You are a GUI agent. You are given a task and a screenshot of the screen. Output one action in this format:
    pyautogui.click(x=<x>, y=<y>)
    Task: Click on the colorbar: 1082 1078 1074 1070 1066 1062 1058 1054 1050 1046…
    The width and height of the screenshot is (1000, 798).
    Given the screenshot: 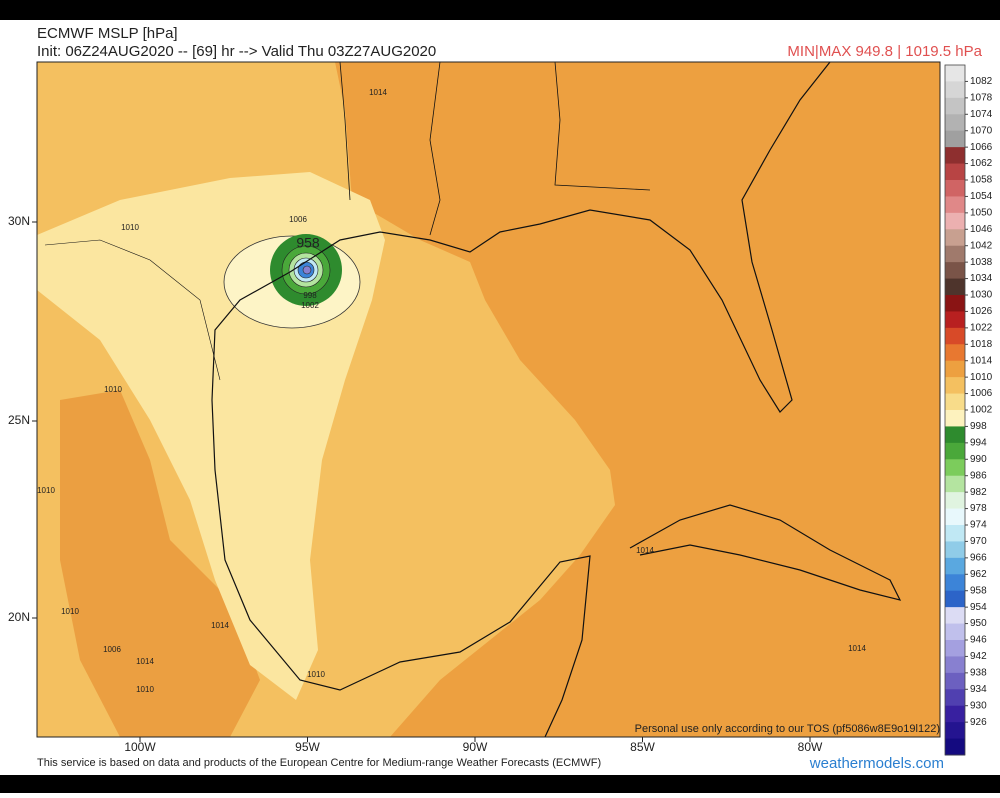 What is the action you would take?
    pyautogui.click(x=968, y=410)
    